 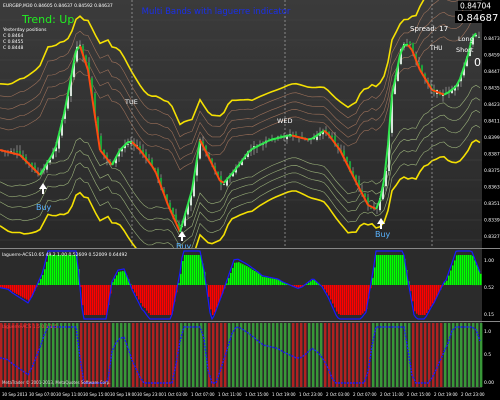 What do you see at coordinates (487, 355) in the screenshot?
I see `lower-axis-label: 0.5` at bounding box center [487, 355].